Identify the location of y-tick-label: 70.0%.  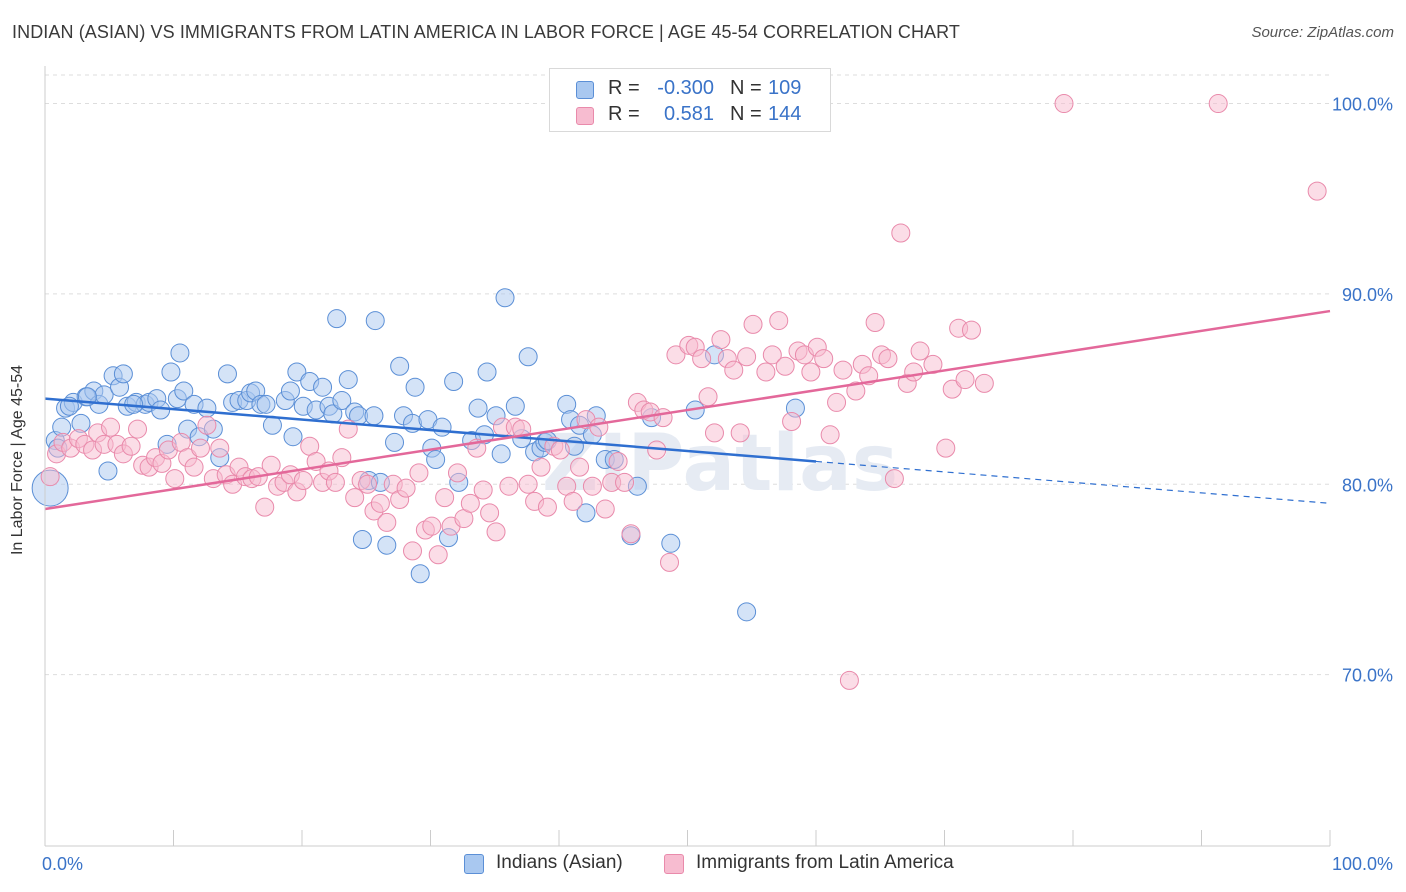
(1367, 676).